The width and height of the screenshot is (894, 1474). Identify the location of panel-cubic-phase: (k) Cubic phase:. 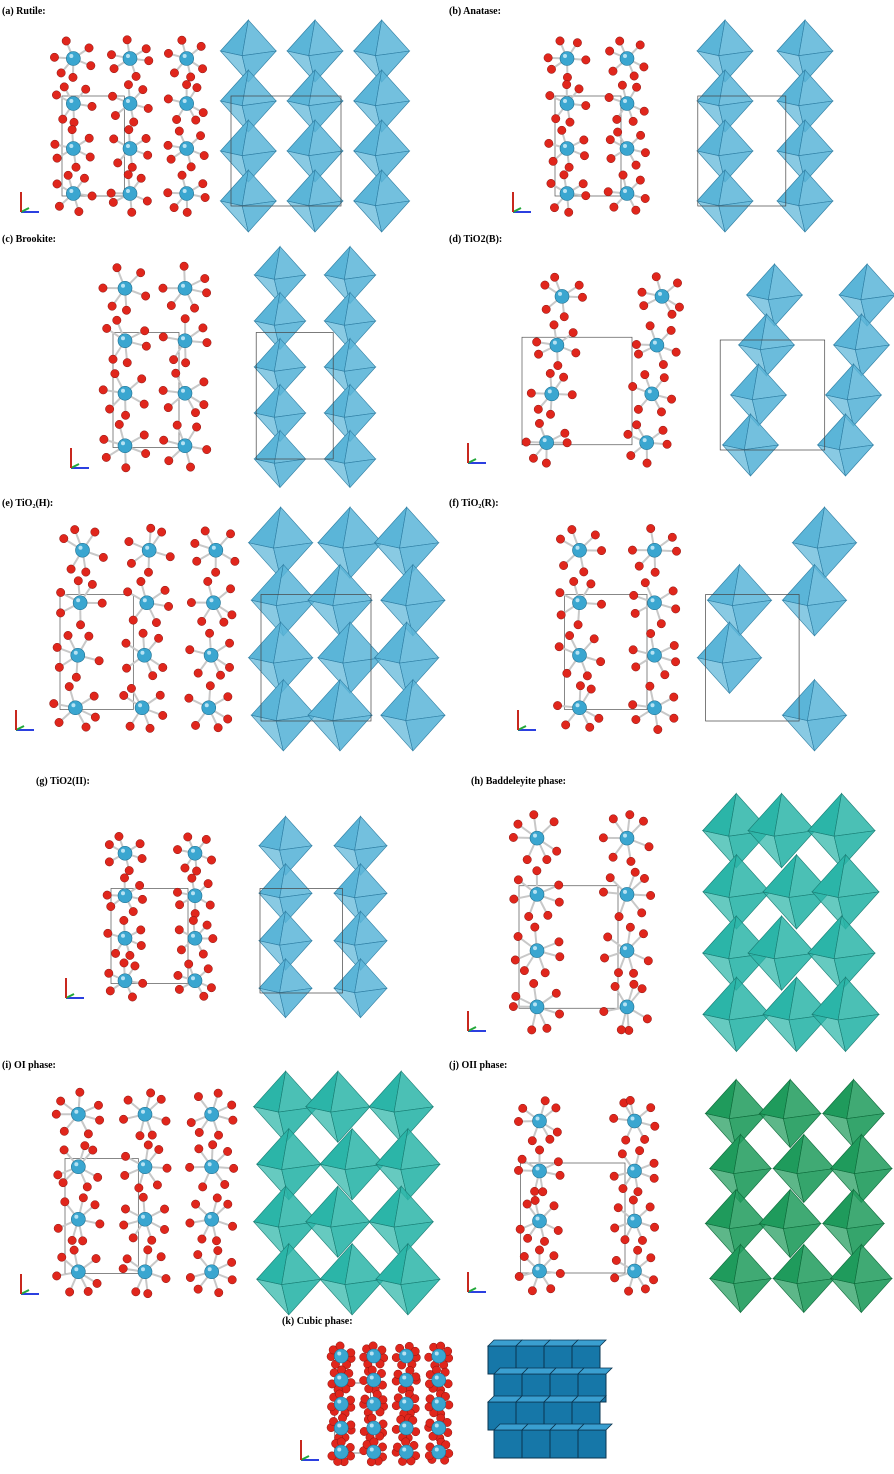
(460, 1395).